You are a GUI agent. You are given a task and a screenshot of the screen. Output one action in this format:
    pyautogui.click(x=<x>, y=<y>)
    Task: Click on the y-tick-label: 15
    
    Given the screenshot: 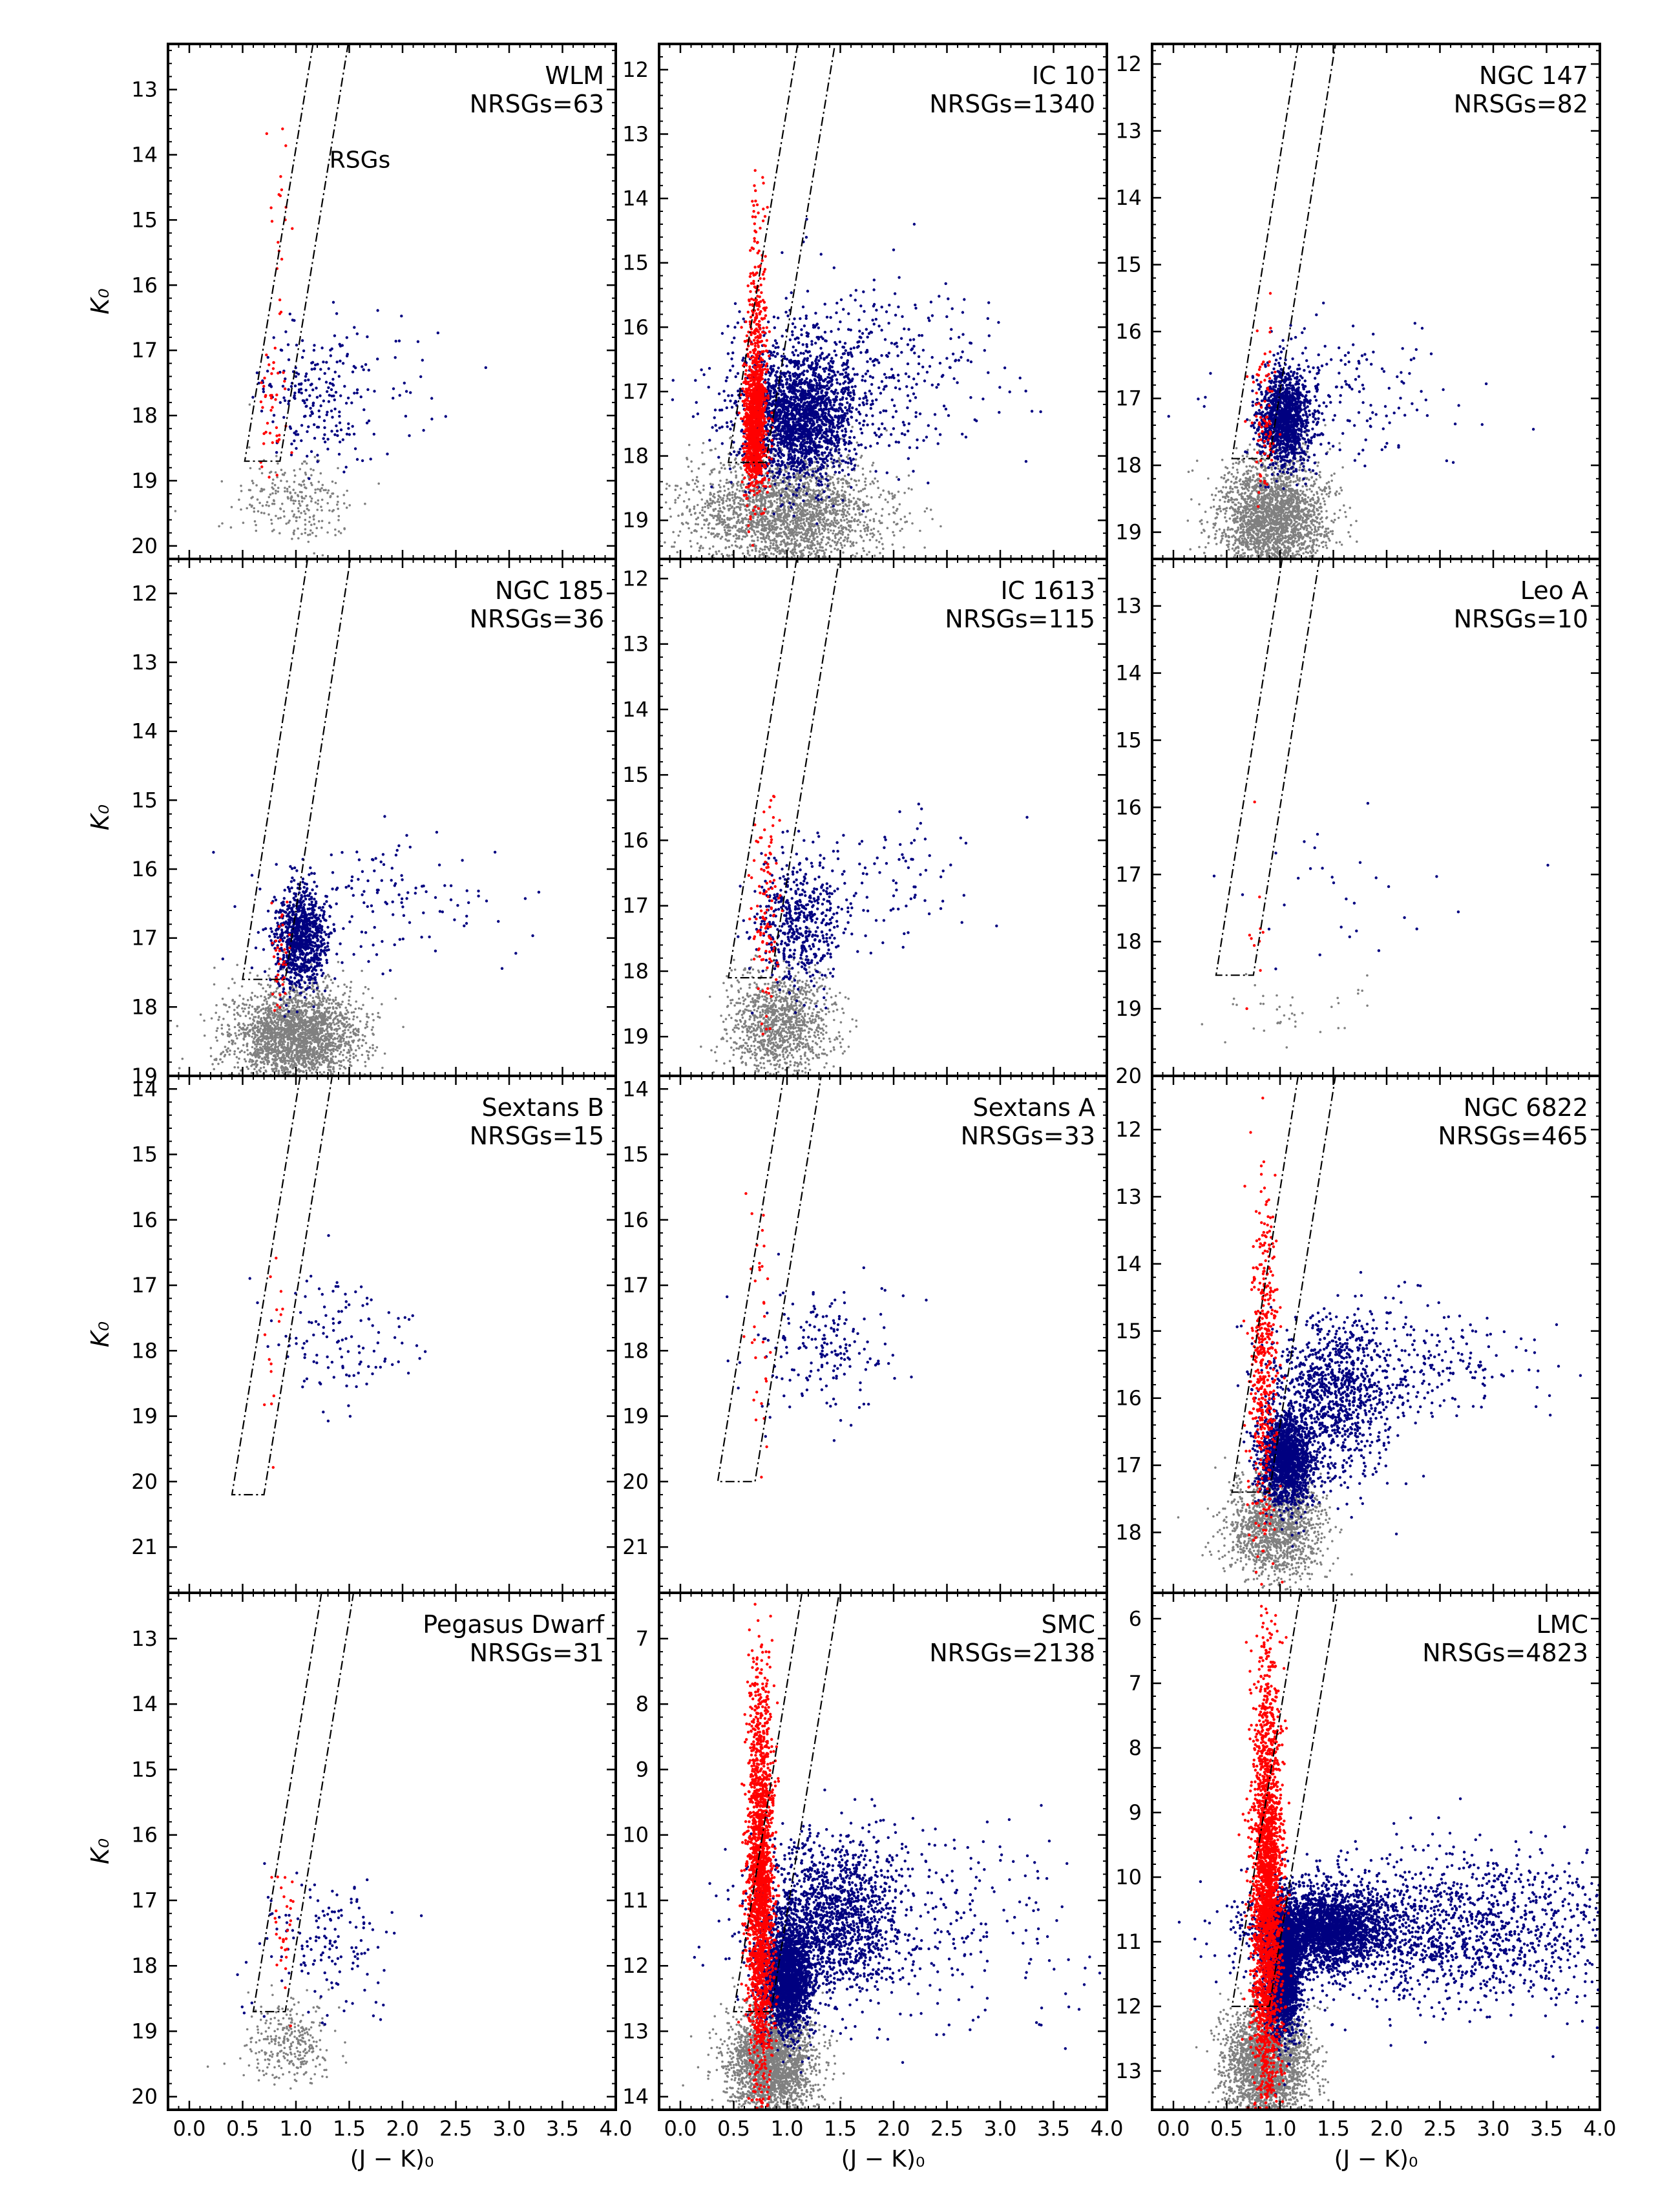 What is the action you would take?
    pyautogui.click(x=144, y=219)
    